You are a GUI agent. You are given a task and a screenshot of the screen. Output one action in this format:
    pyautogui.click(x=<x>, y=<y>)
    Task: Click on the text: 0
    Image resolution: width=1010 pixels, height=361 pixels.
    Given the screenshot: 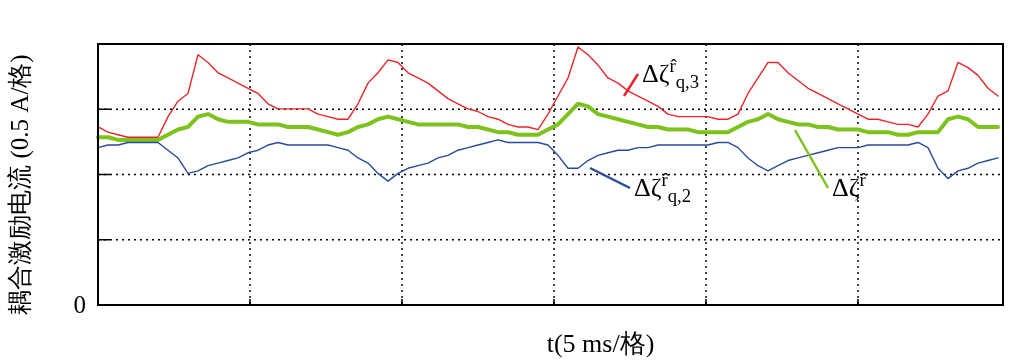 What is the action you would take?
    pyautogui.click(x=79, y=304)
    